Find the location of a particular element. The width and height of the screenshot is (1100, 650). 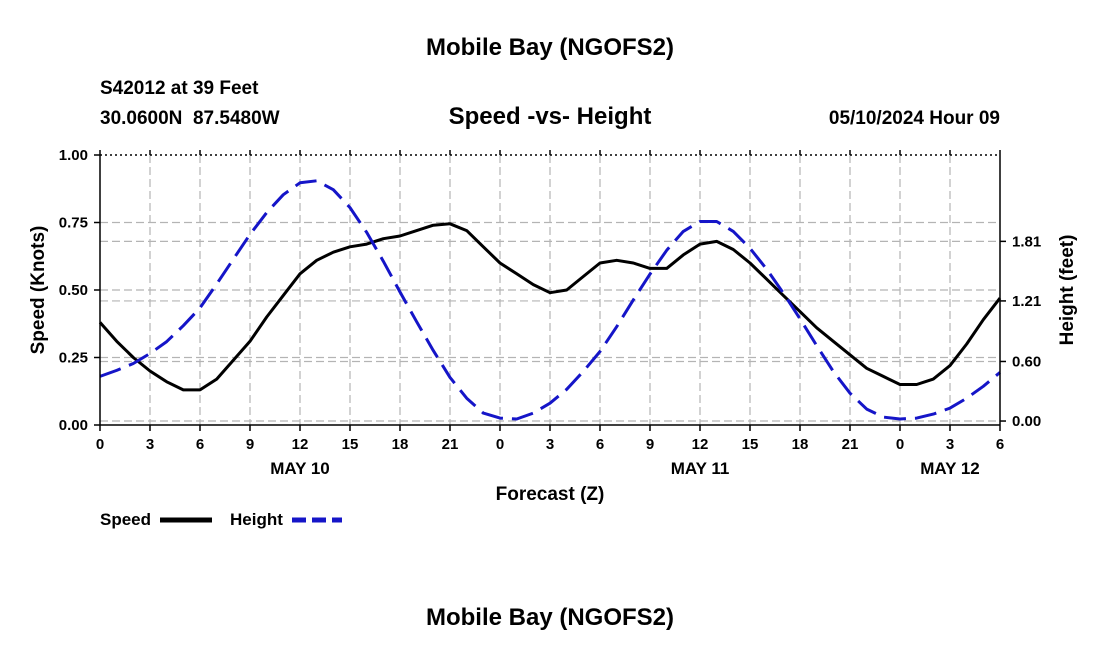

legend: Speed Height is located at coordinates (221, 519).